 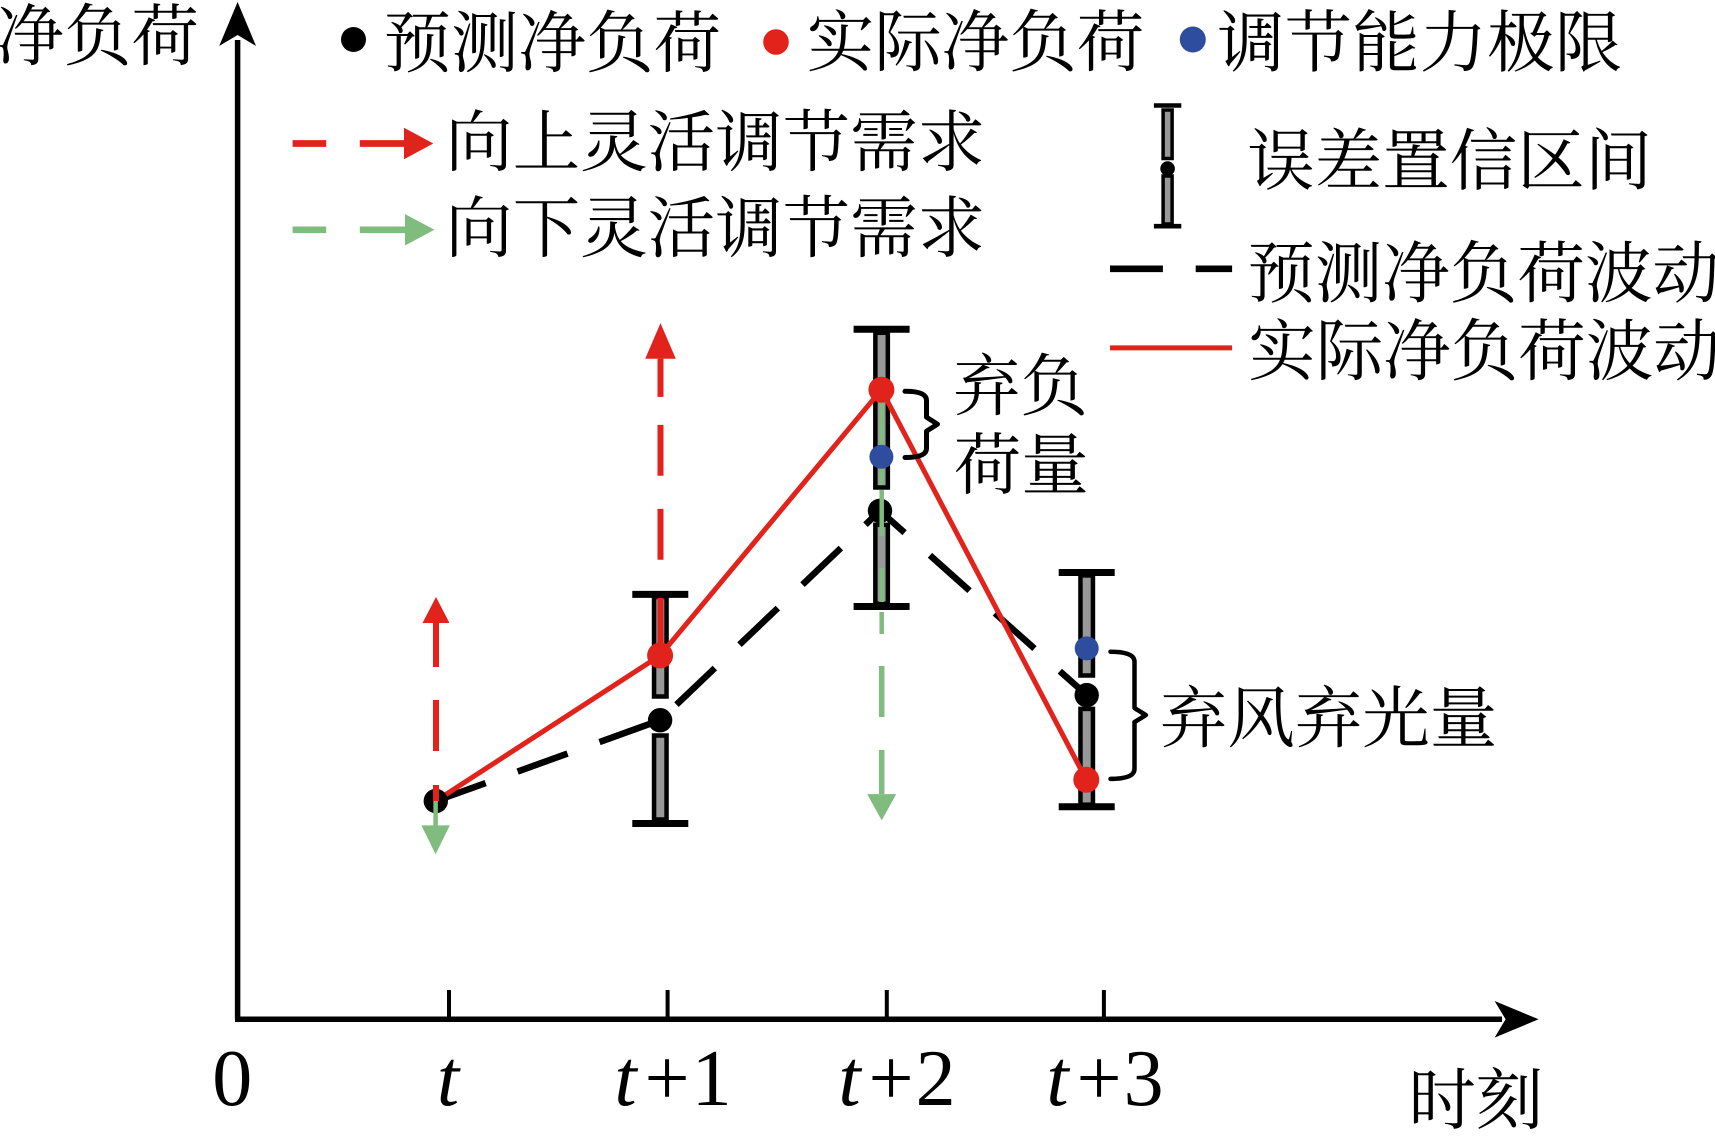 I want to click on svg-text:t+1: t +1, so click(x=672, y=1079).